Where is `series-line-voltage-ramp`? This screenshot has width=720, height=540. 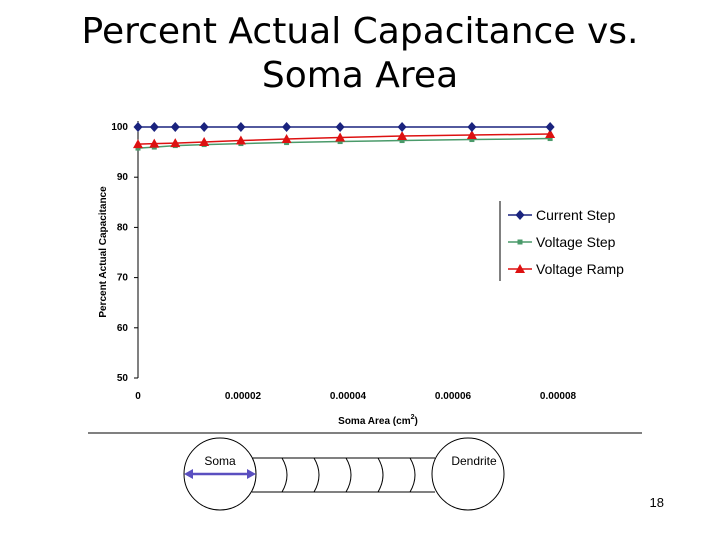
series-line-voltage-ramp is located at coordinates (344, 139).